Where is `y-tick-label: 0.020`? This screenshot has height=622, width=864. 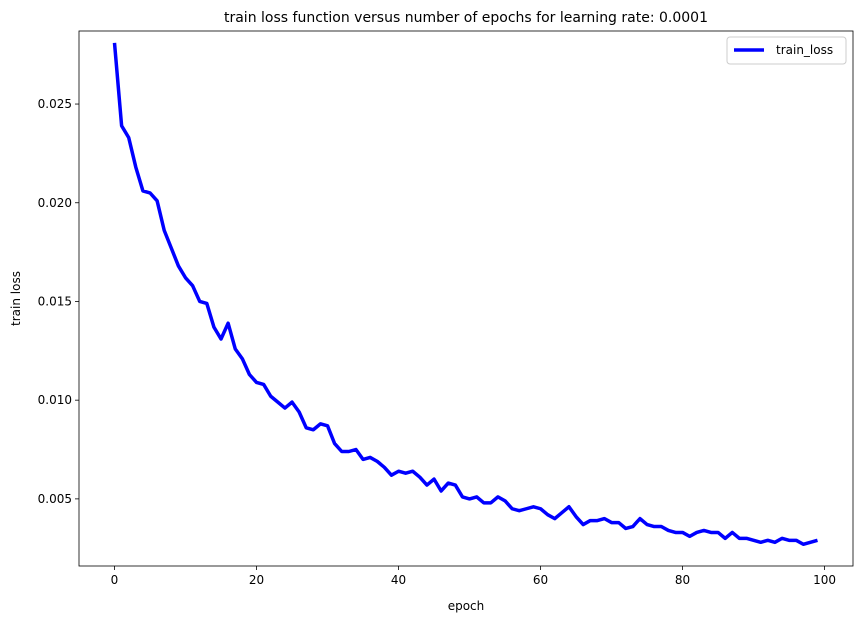
y-tick-label: 0.020 is located at coordinates (55, 203).